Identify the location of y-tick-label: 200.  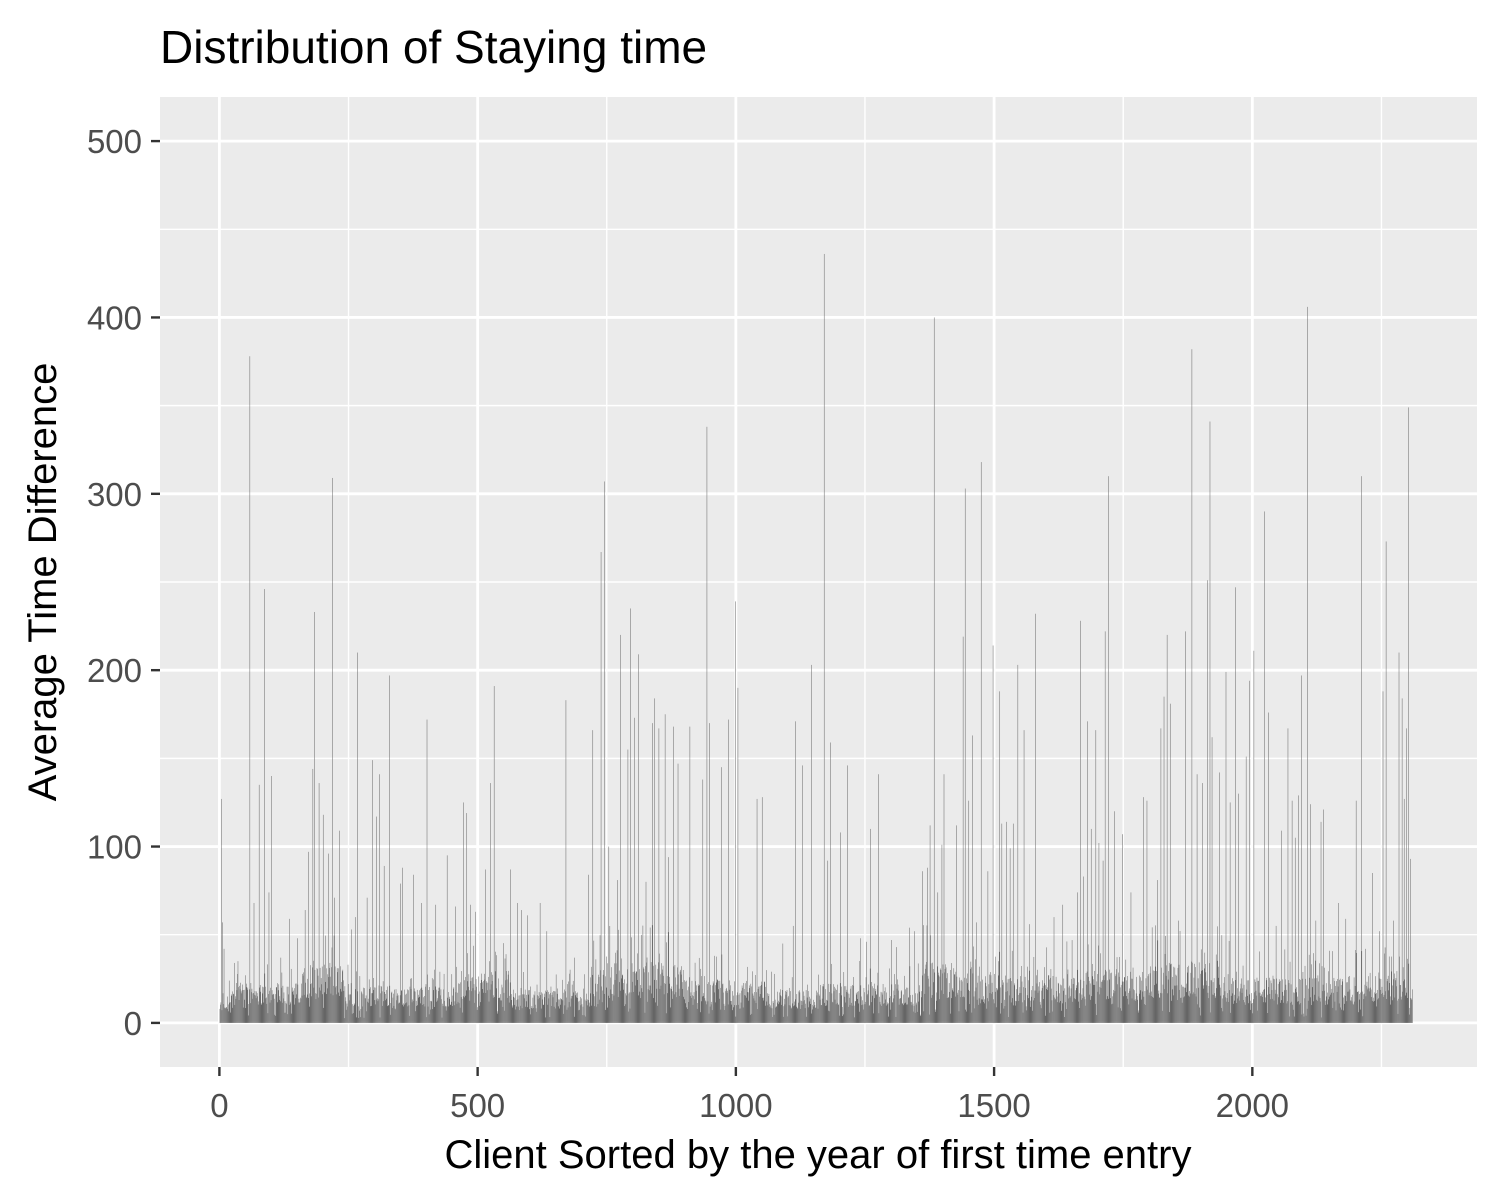
(114, 670).